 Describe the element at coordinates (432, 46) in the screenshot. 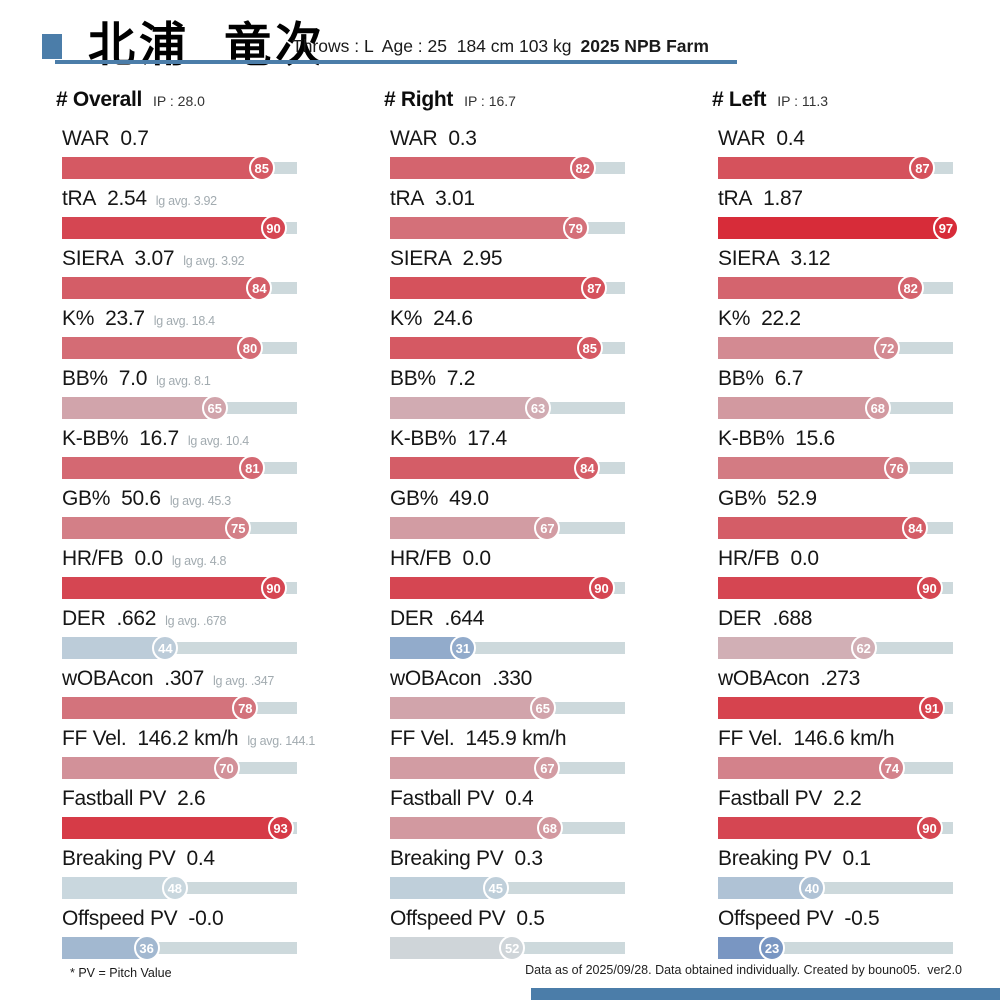

I see `player-bio-text: Throws : L Age : 25 184 cm 103 kg` at that location.